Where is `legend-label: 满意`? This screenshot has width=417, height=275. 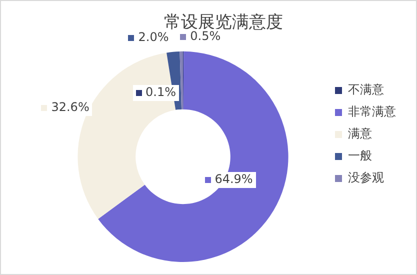
legend-label: 满意 is located at coordinates (360, 133).